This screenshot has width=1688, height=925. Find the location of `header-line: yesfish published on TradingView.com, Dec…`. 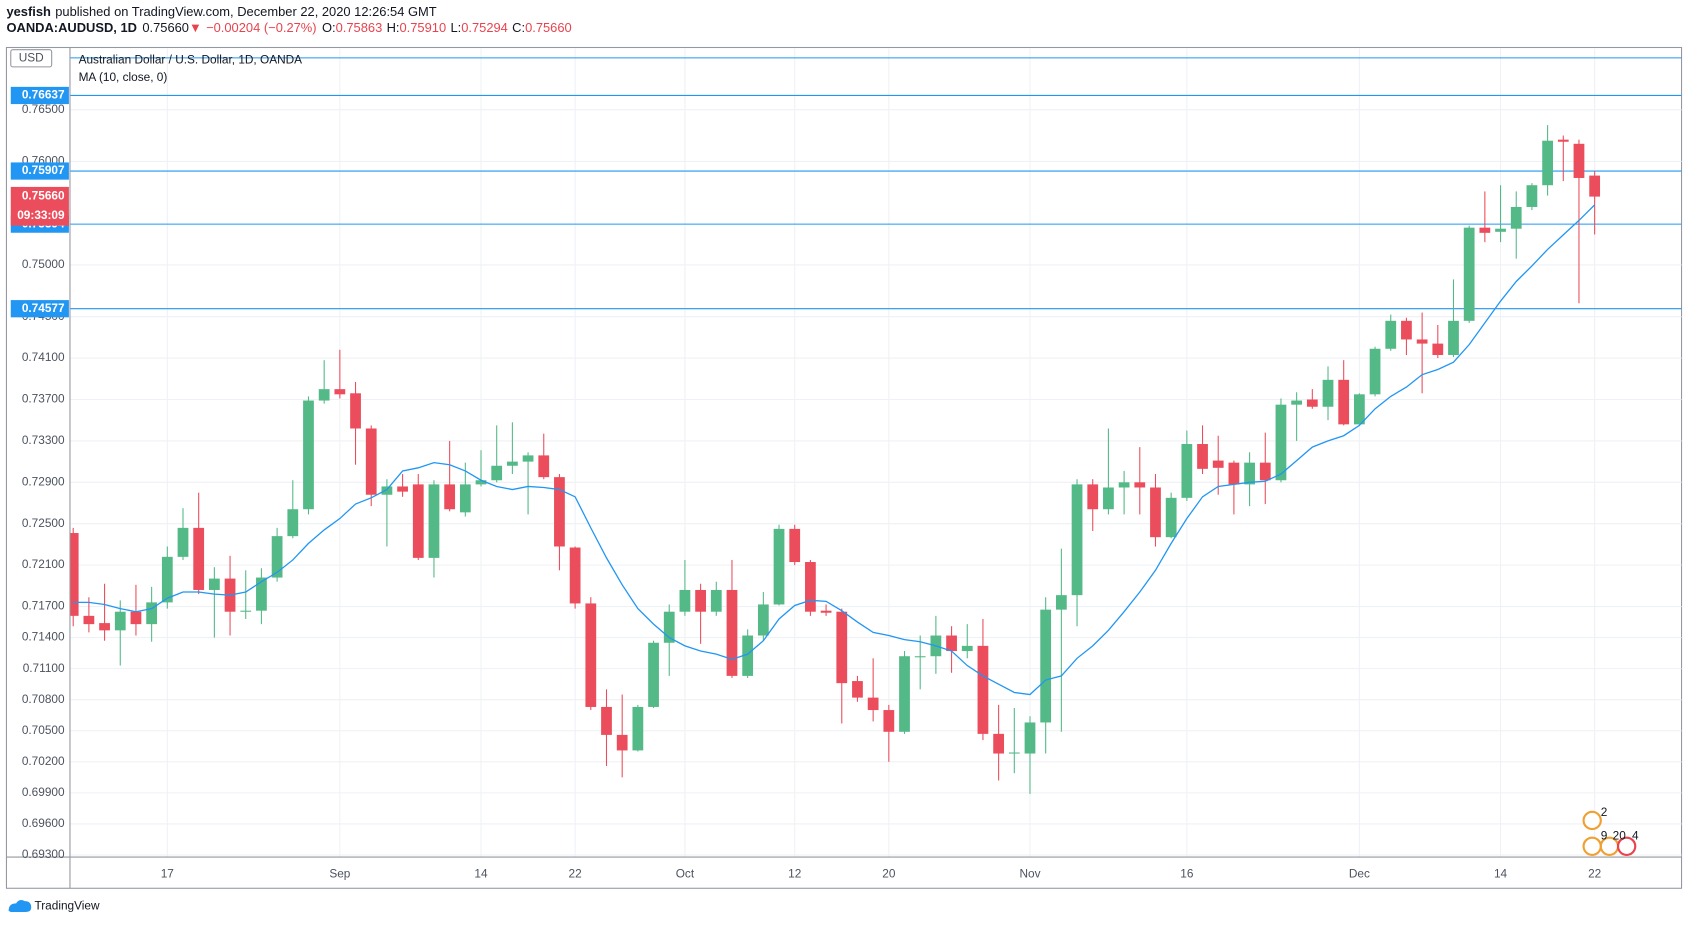

header-line: yesfish published on TradingView.com, Dec… is located at coordinates (221, 11).